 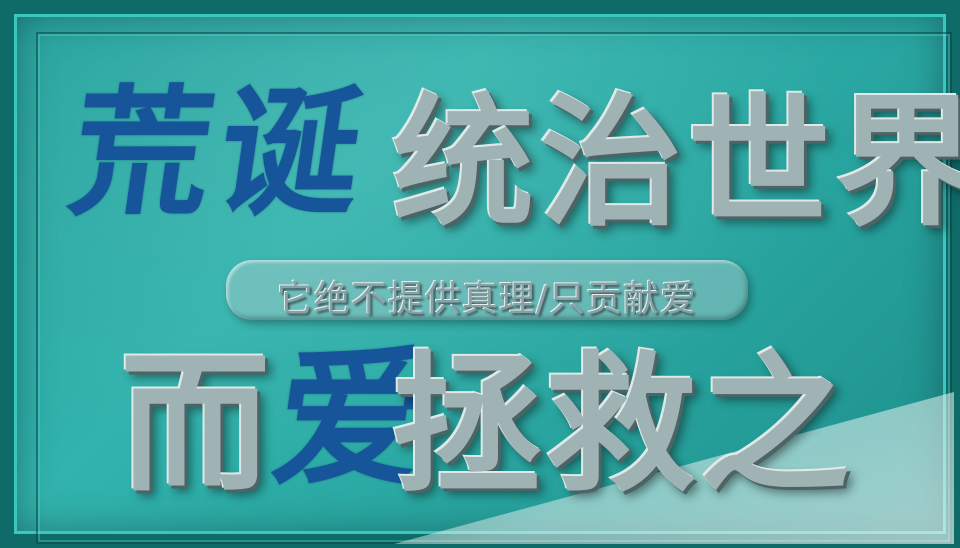 I want to click on subtitle-plate, so click(x=487, y=290).